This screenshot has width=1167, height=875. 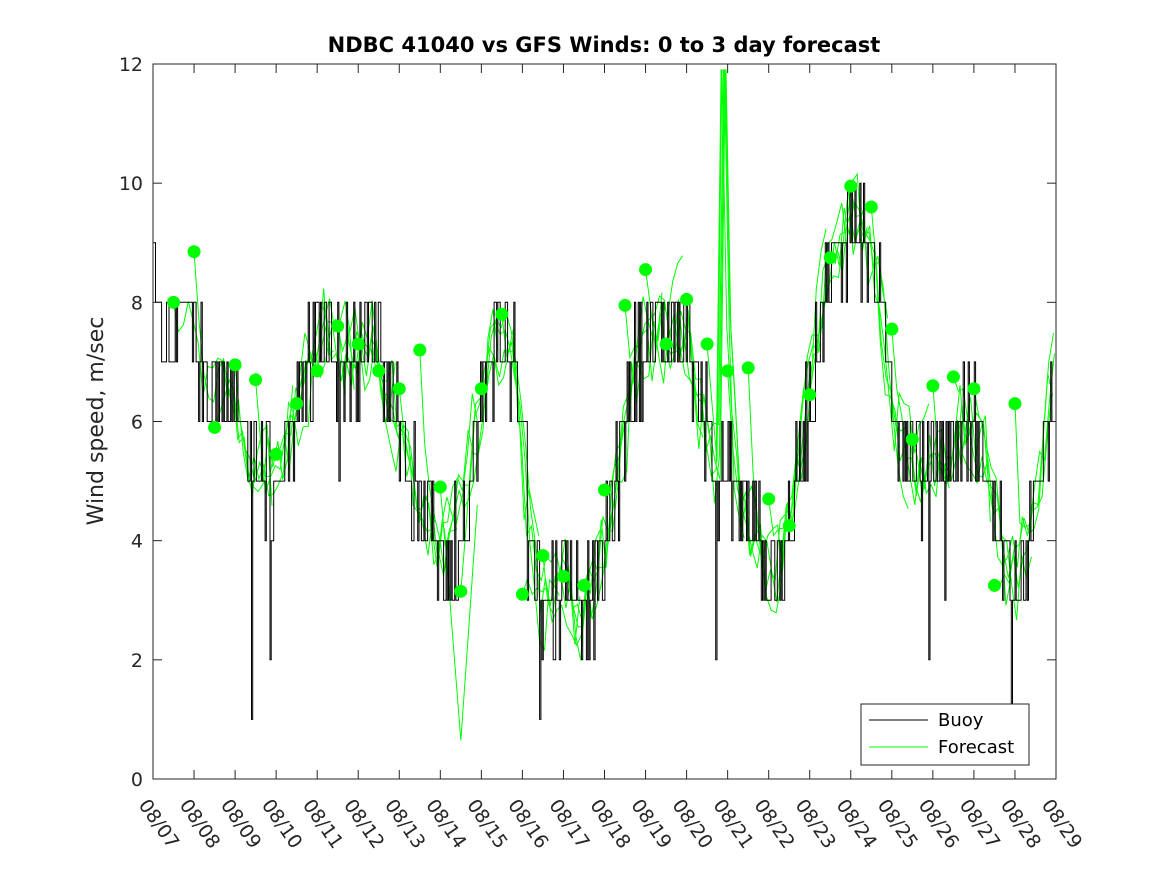 I want to click on y-tick-label-1: 2, so click(x=137, y=661).